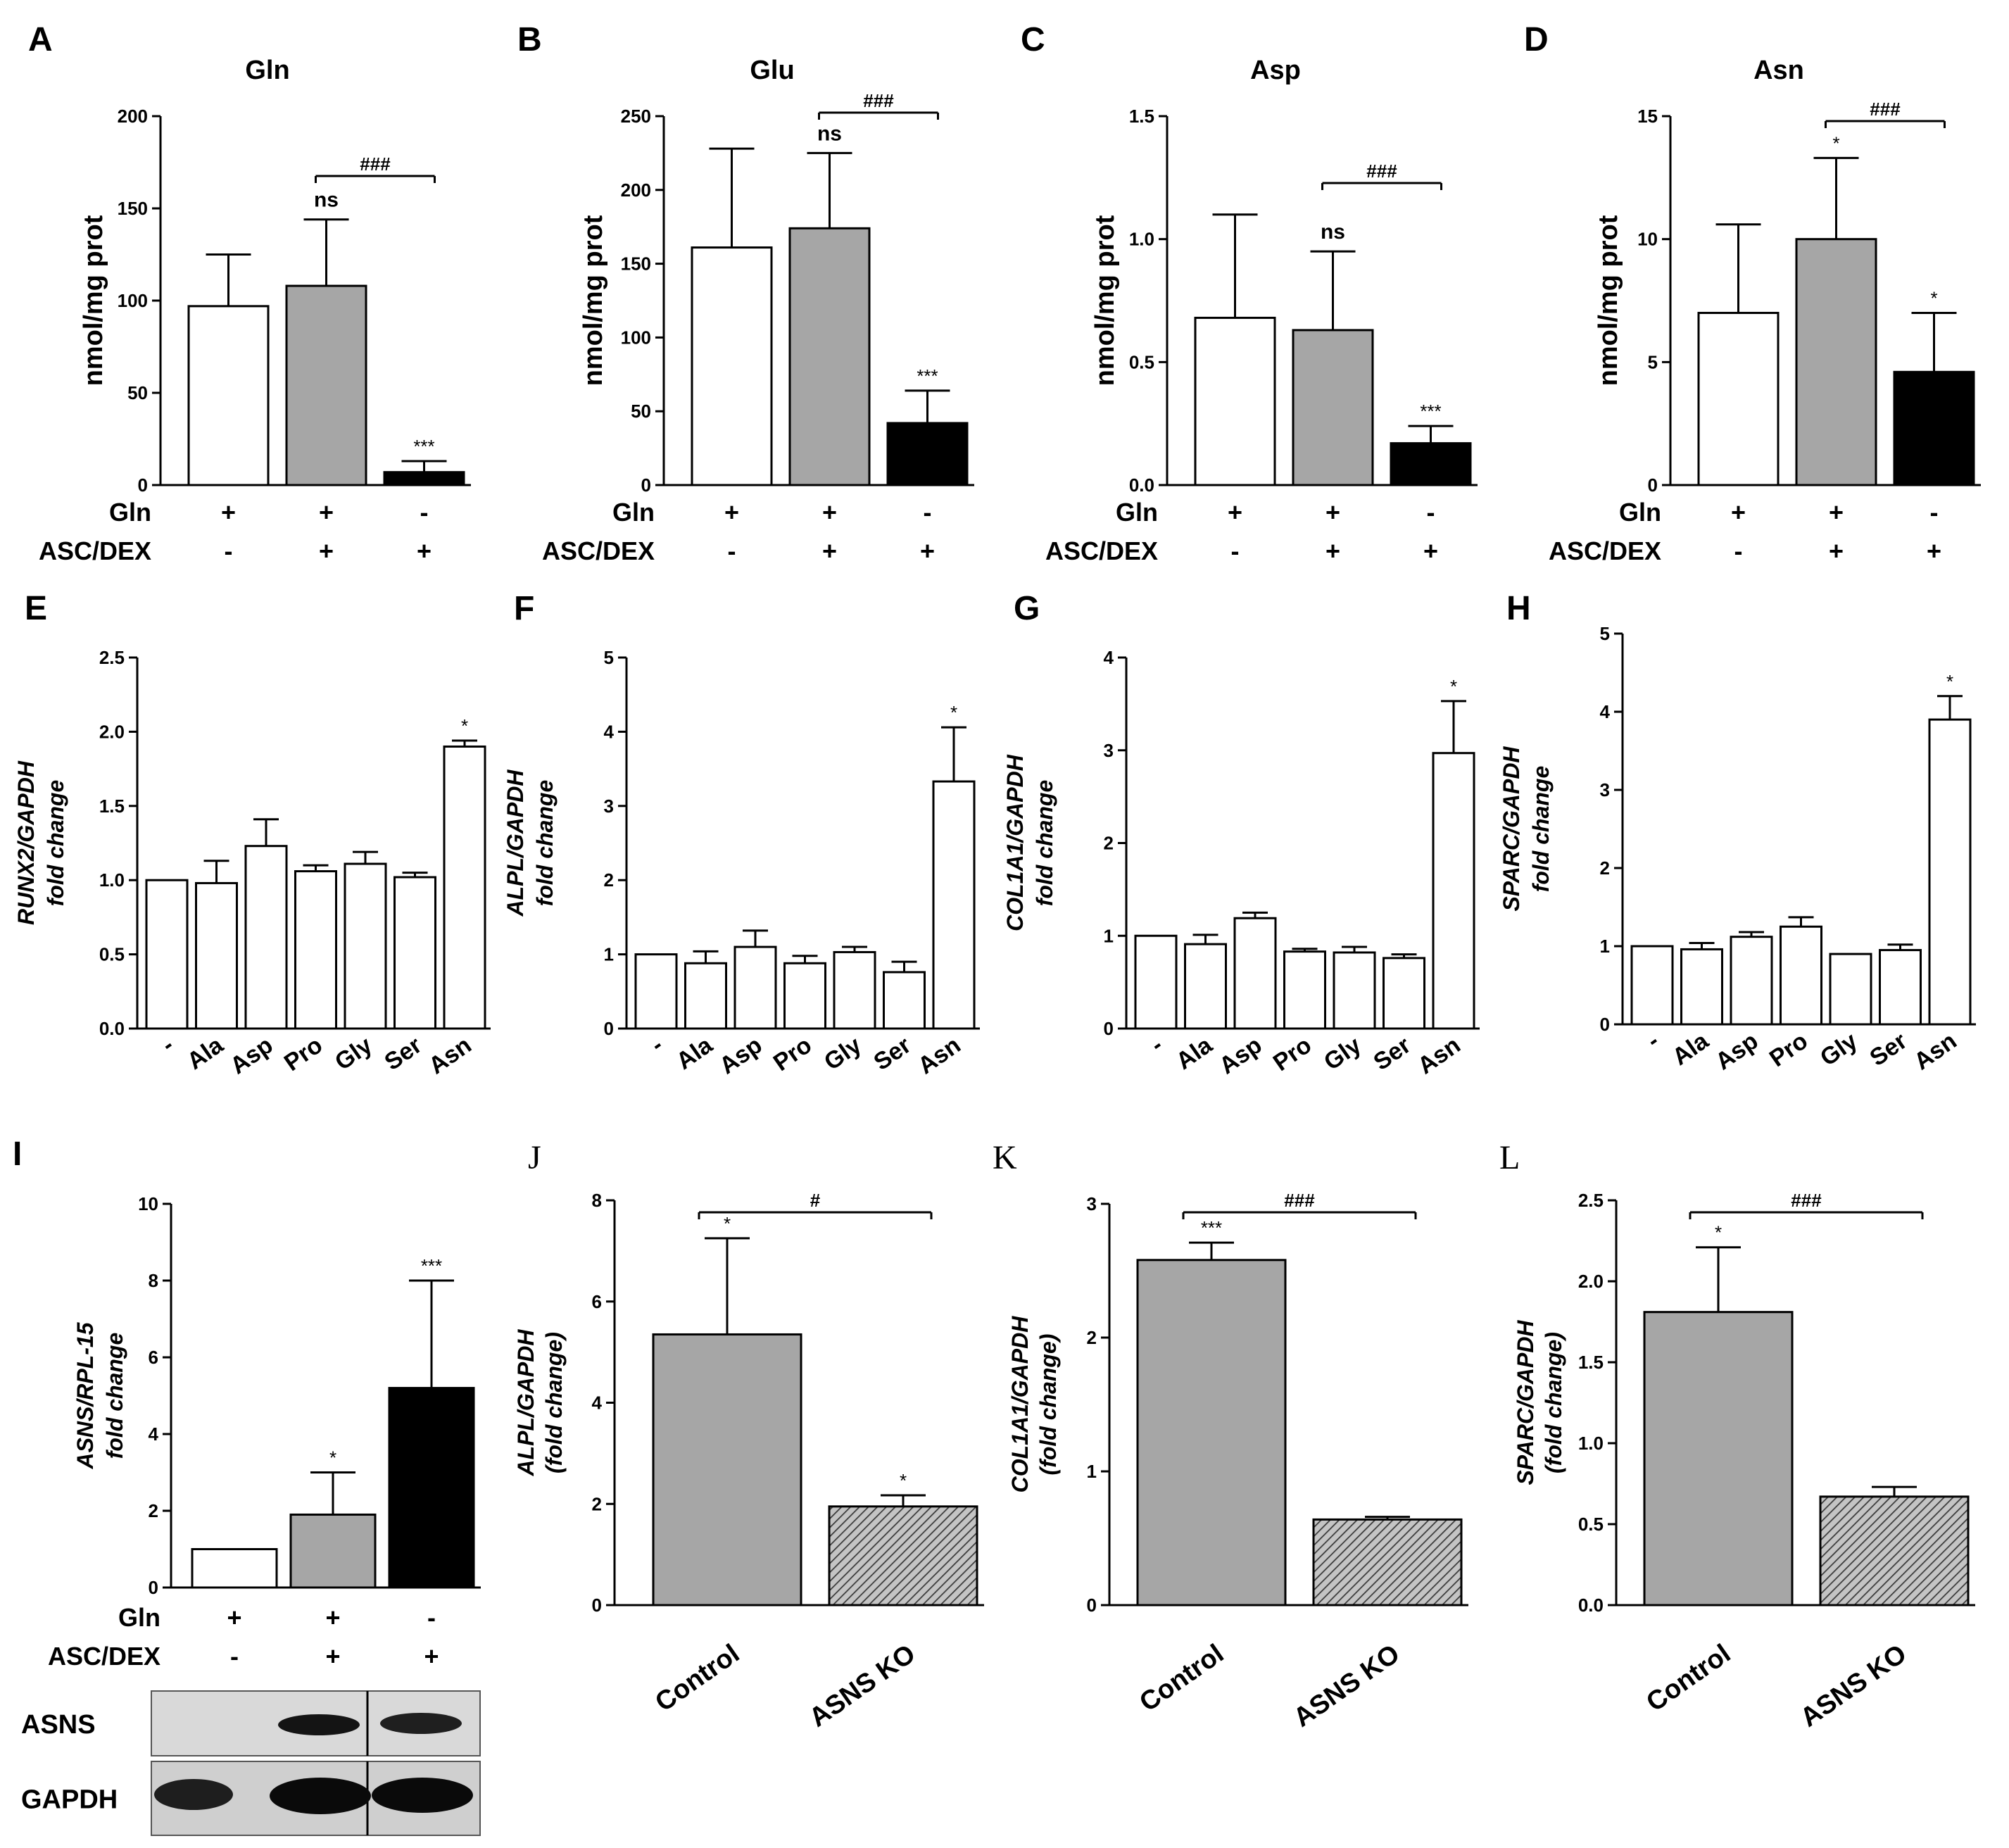  Describe the element at coordinates (1292, 1053) in the screenshot. I see `category-label: Pro` at that location.